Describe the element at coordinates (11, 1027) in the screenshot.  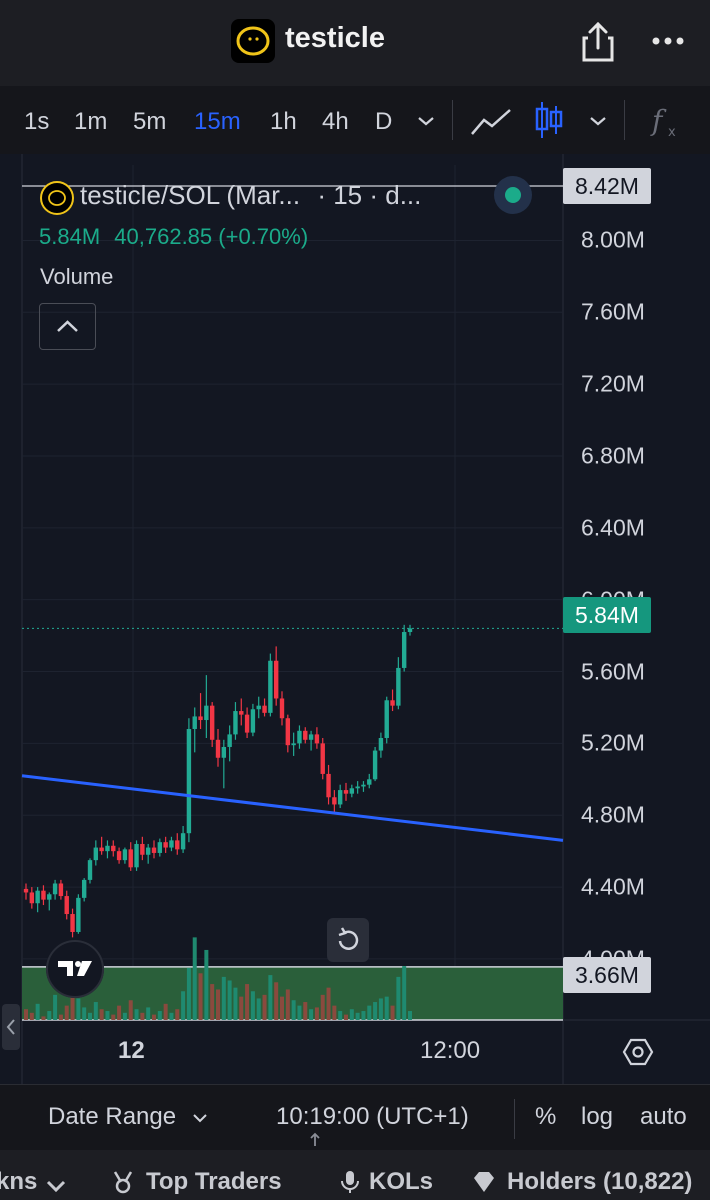
I see `collapse-sidebar-handle` at that location.